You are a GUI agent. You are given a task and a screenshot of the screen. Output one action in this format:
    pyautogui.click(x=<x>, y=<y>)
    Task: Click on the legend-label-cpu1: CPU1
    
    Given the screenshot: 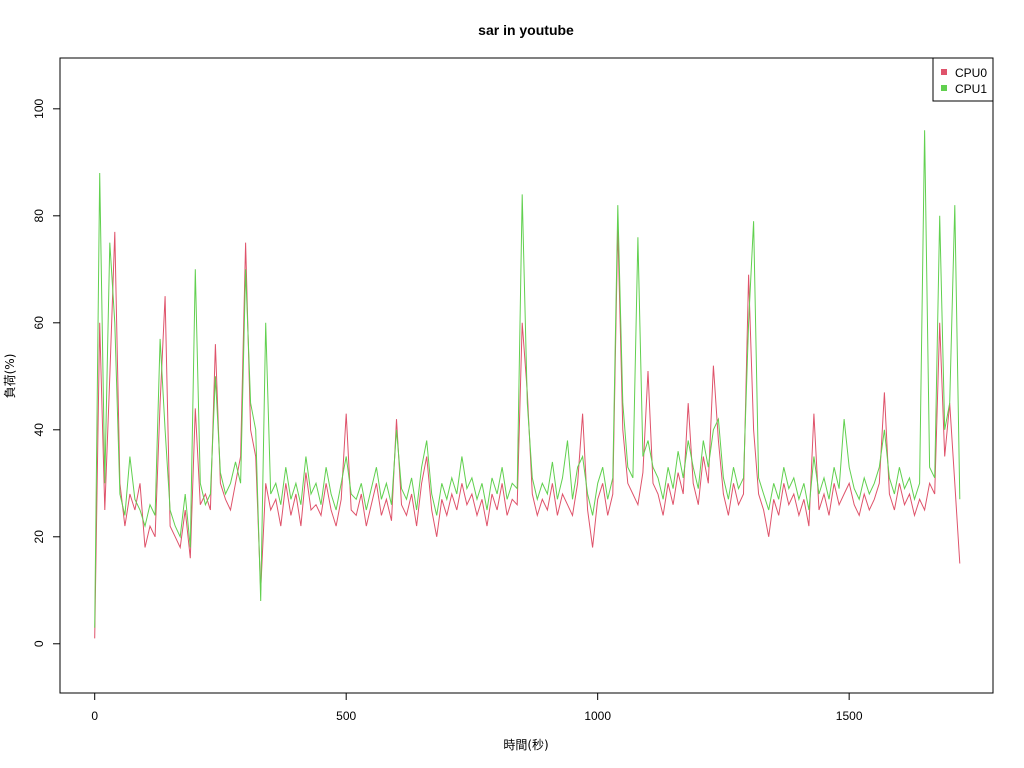 What is the action you would take?
    pyautogui.click(x=971, y=89)
    